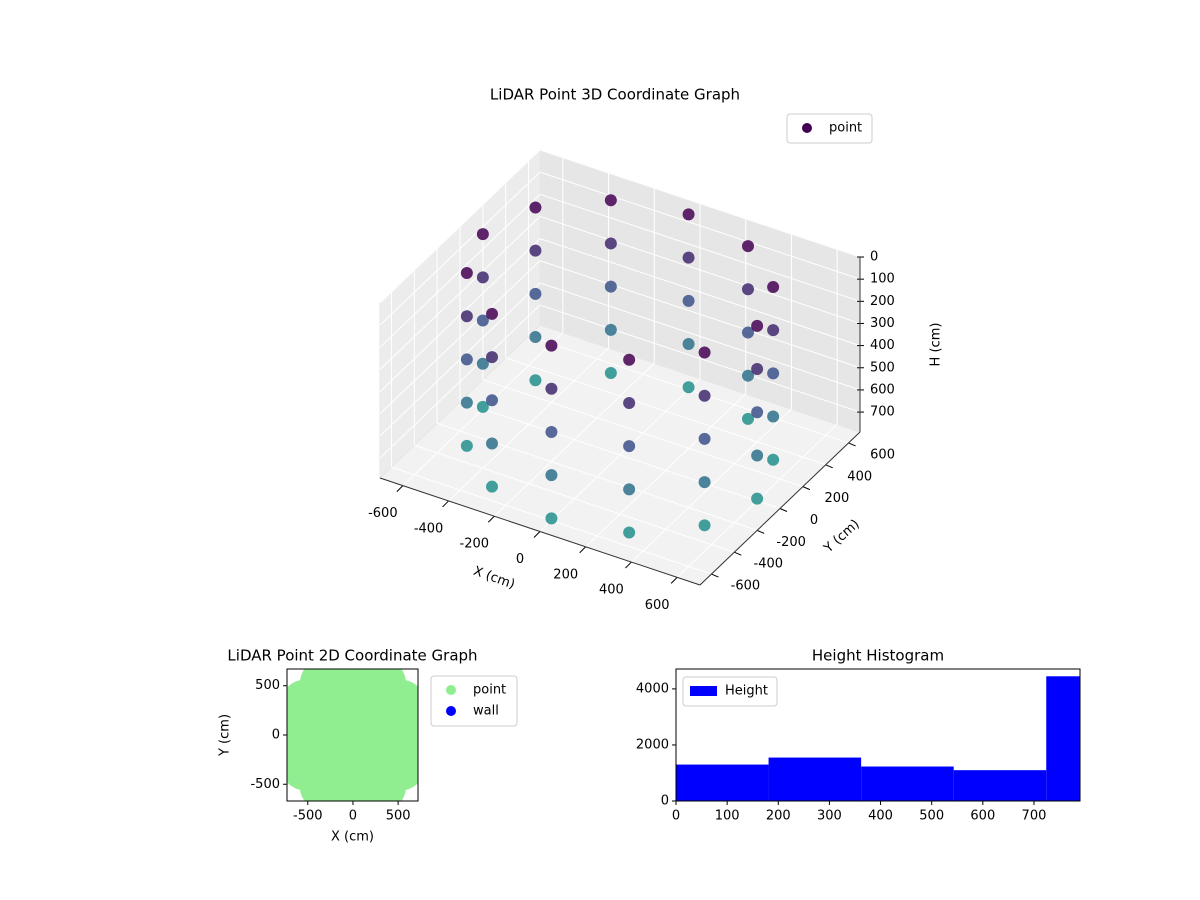 The width and height of the screenshot is (1200, 900). I want to click on x-tick-label: 600, so click(982, 816).